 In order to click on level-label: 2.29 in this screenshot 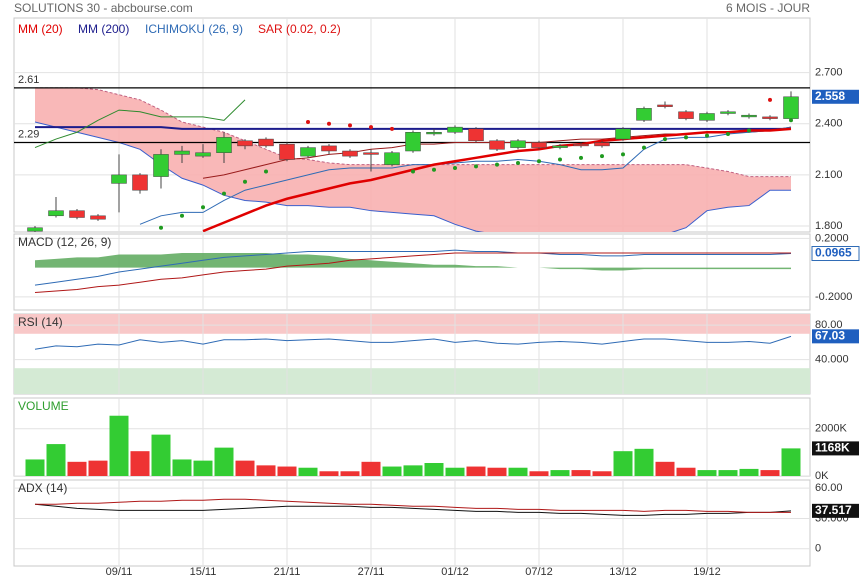, I will do `click(28, 134)`.